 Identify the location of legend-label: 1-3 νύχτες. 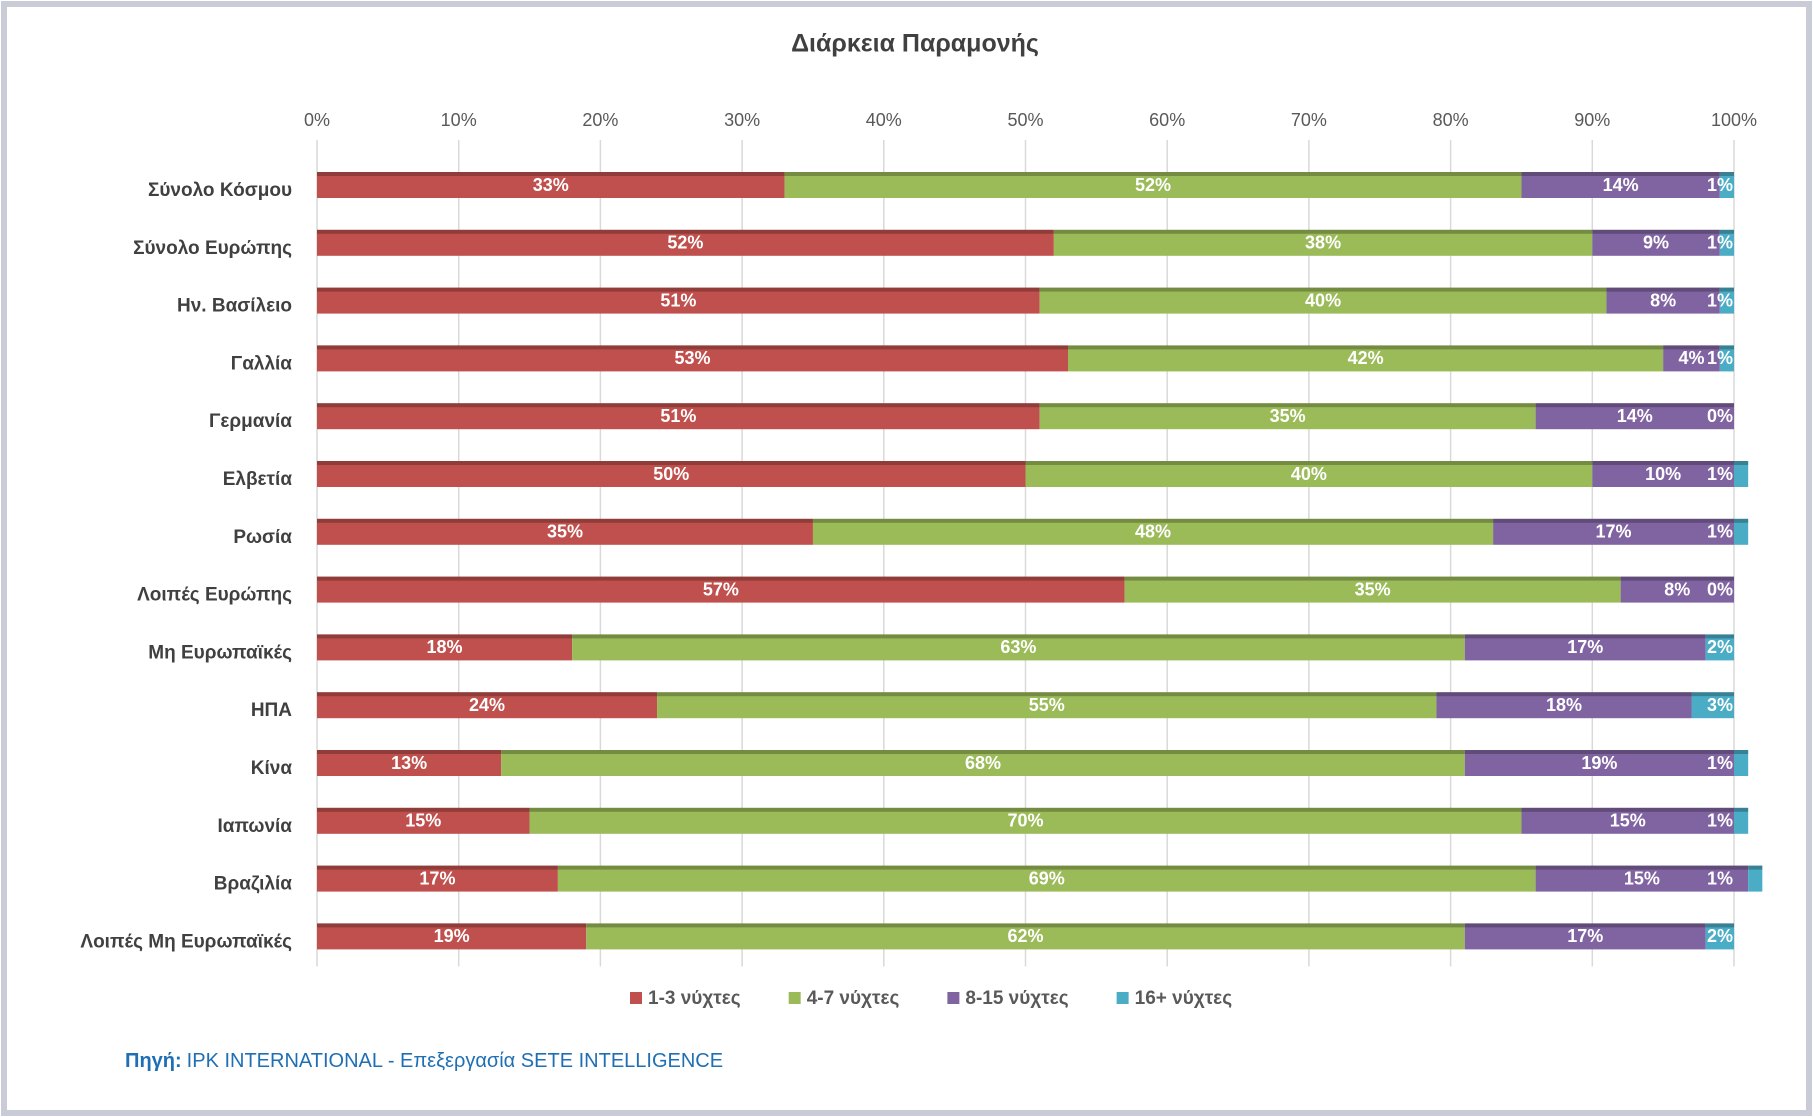
(694, 998).